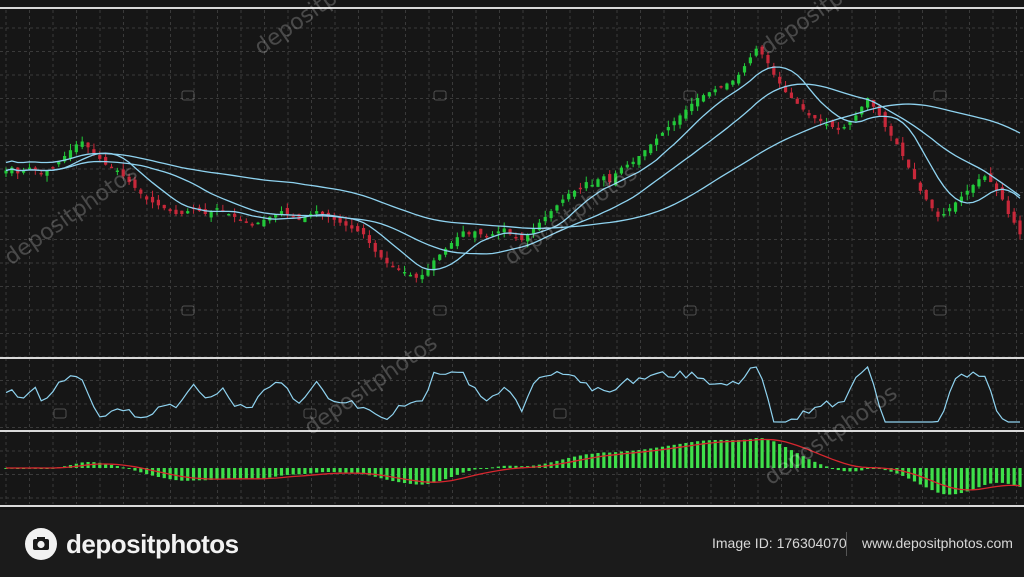 This screenshot has width=1024, height=577. I want to click on brand-logo: depositphotos, so click(131, 544).